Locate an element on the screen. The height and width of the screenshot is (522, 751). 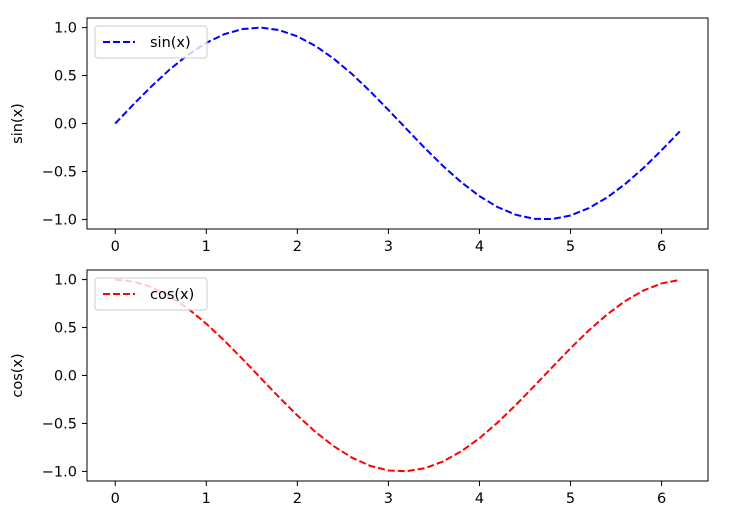
legend: sin(x) is located at coordinates (151, 42).